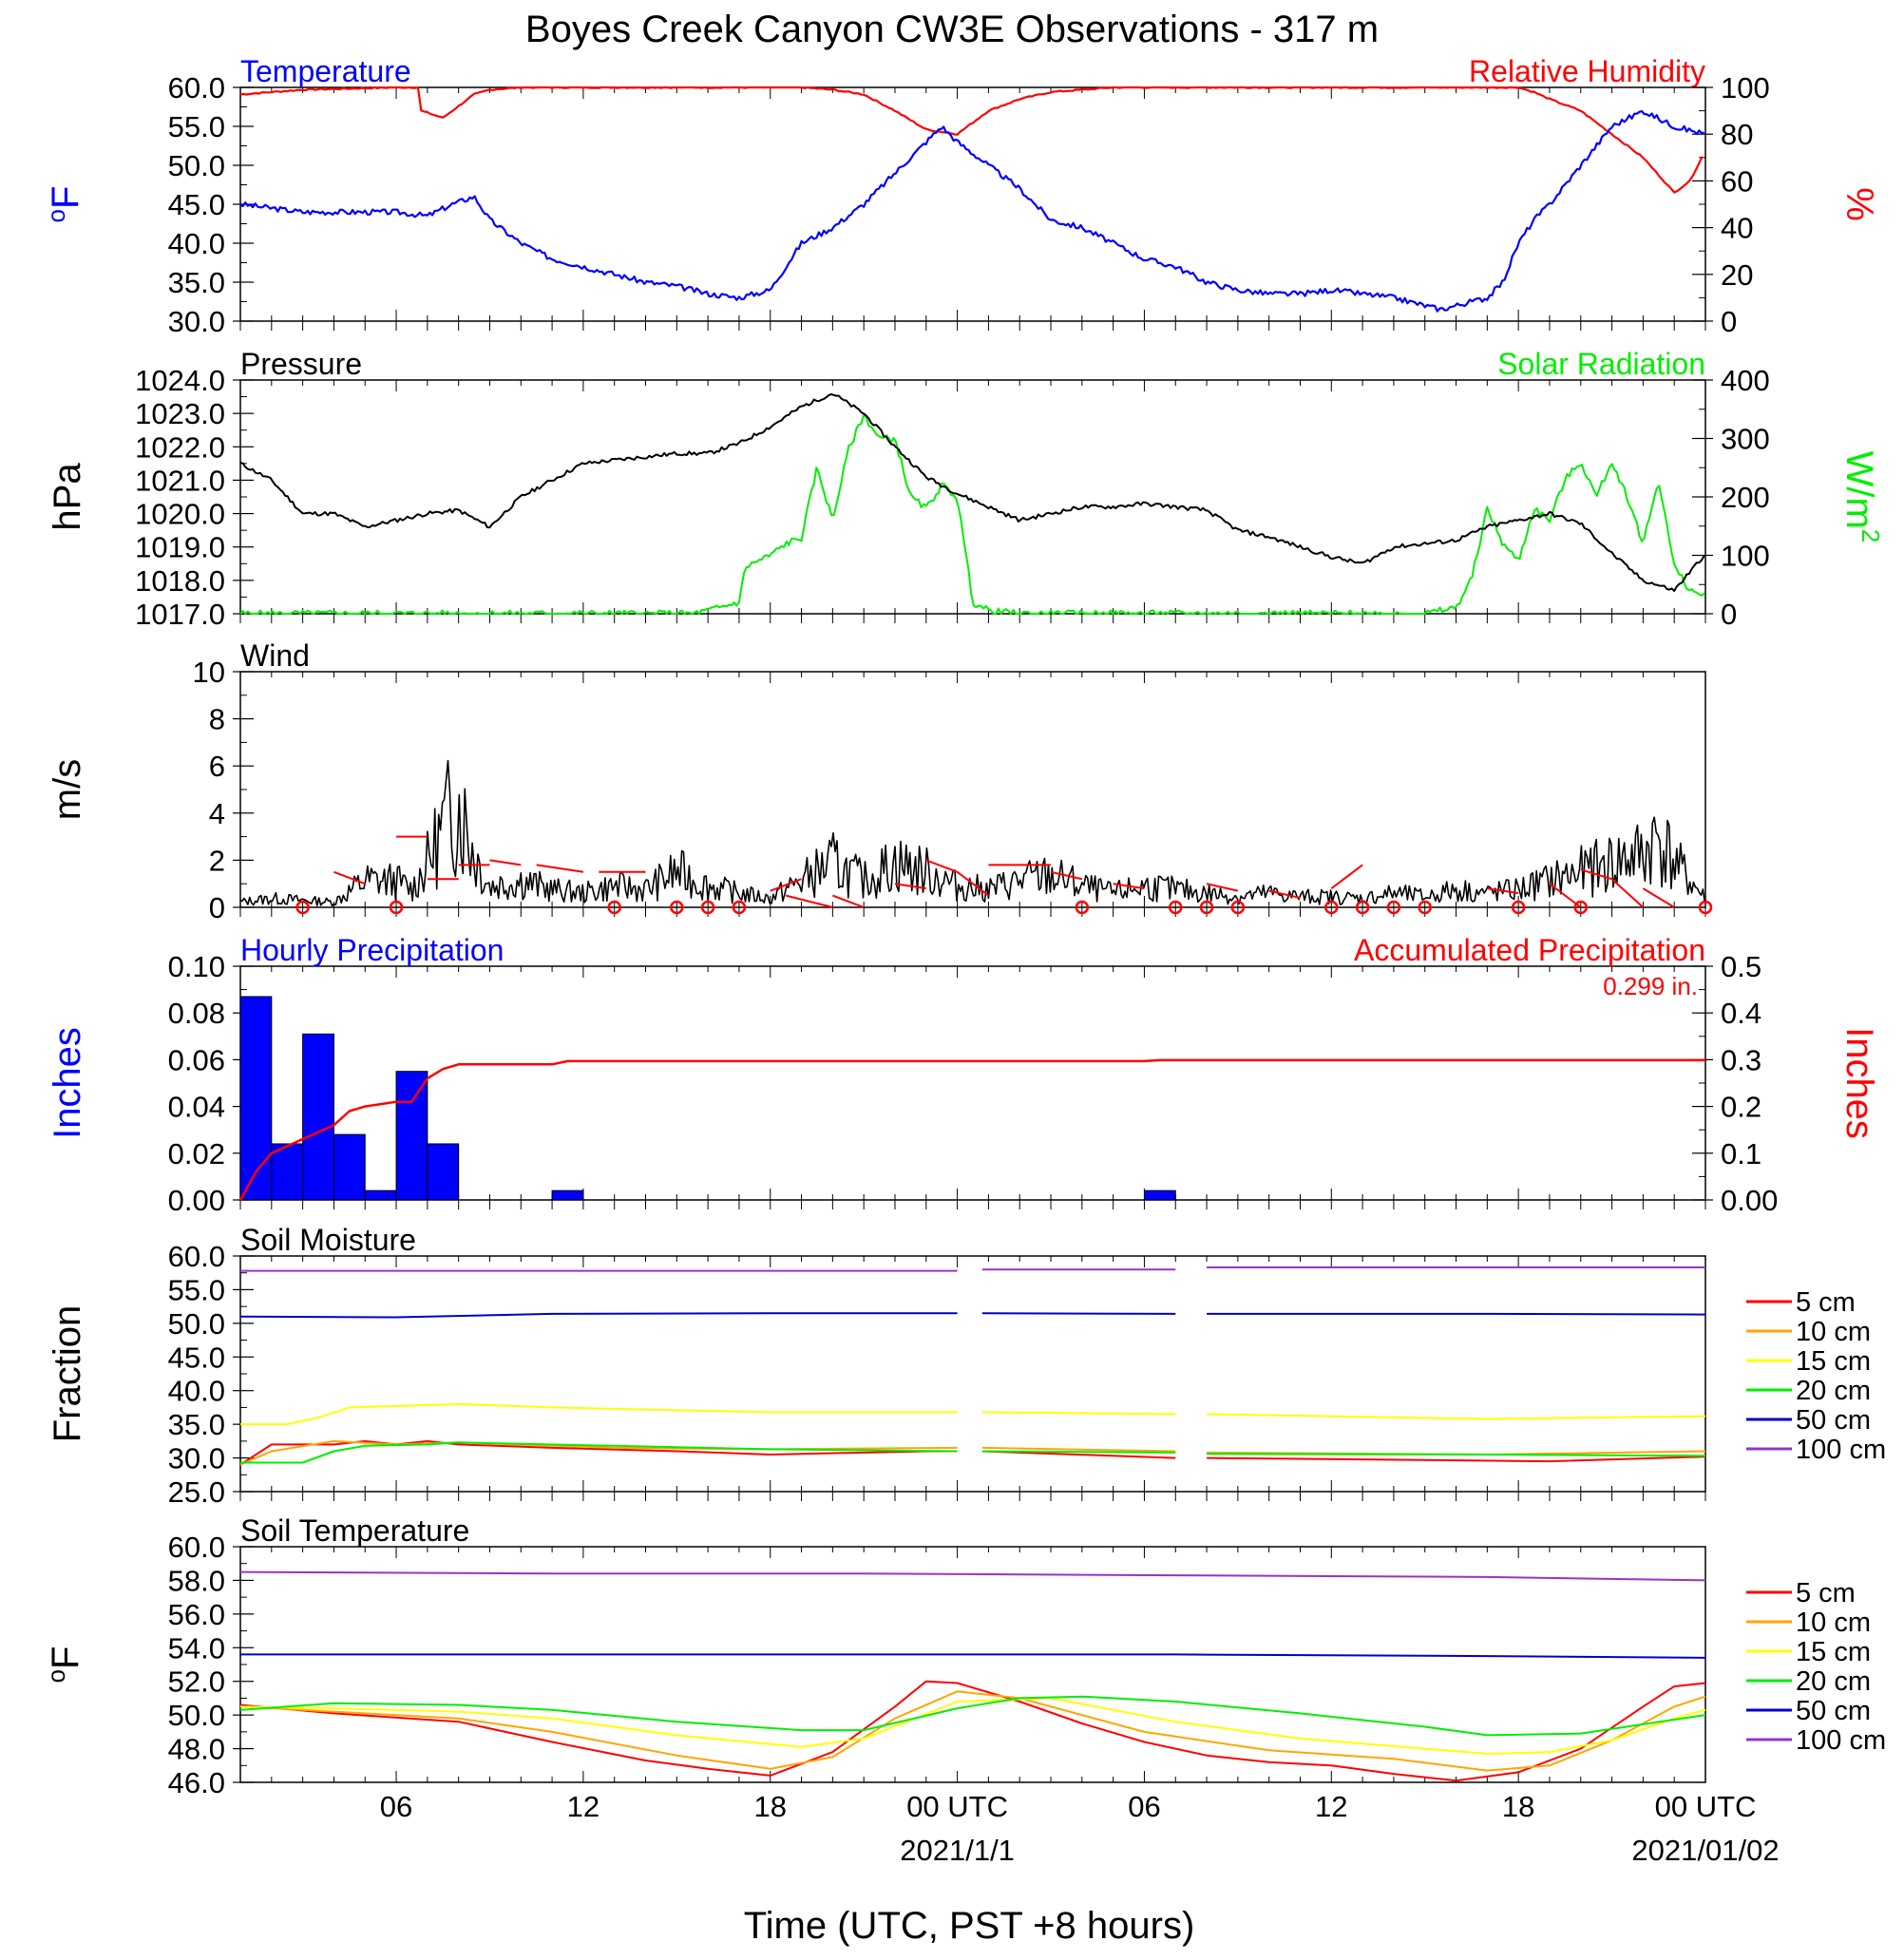 This screenshot has width=1904, height=1960. What do you see at coordinates (970, 1926) in the screenshot?
I see `x-axis-label: Time (UTC, PST +8 hours)` at bounding box center [970, 1926].